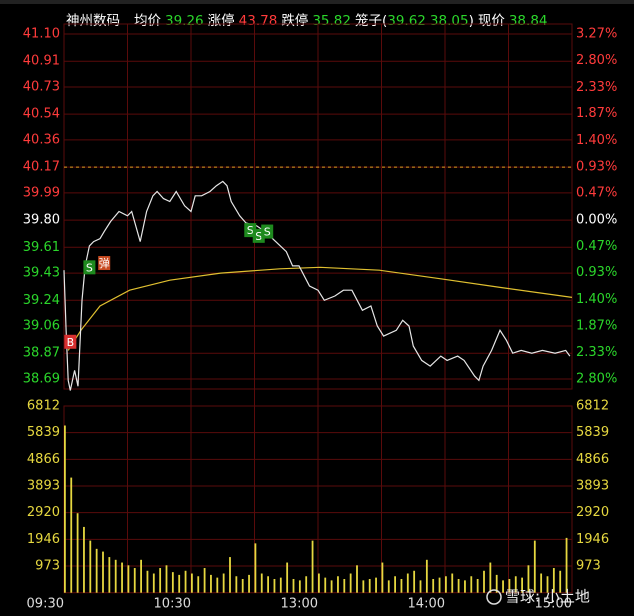  I want to click on signal-label: 弹, so click(104, 263).